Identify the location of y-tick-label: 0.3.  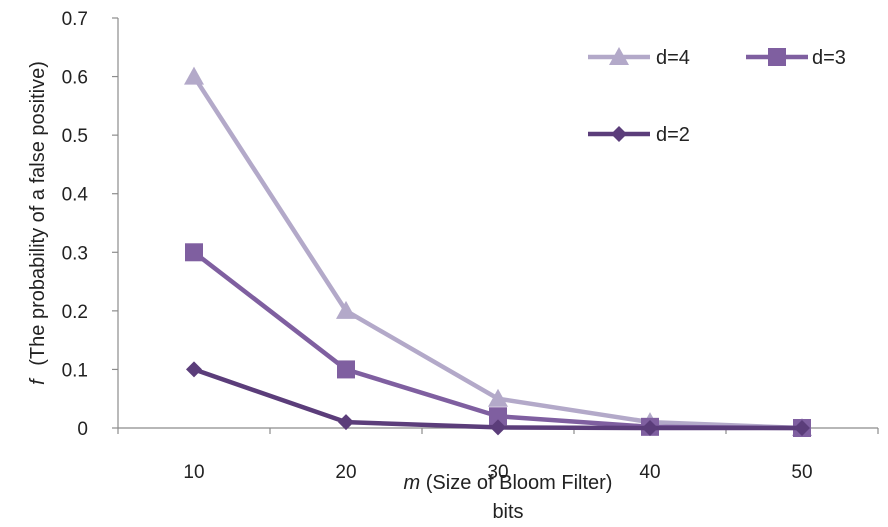
(75, 253).